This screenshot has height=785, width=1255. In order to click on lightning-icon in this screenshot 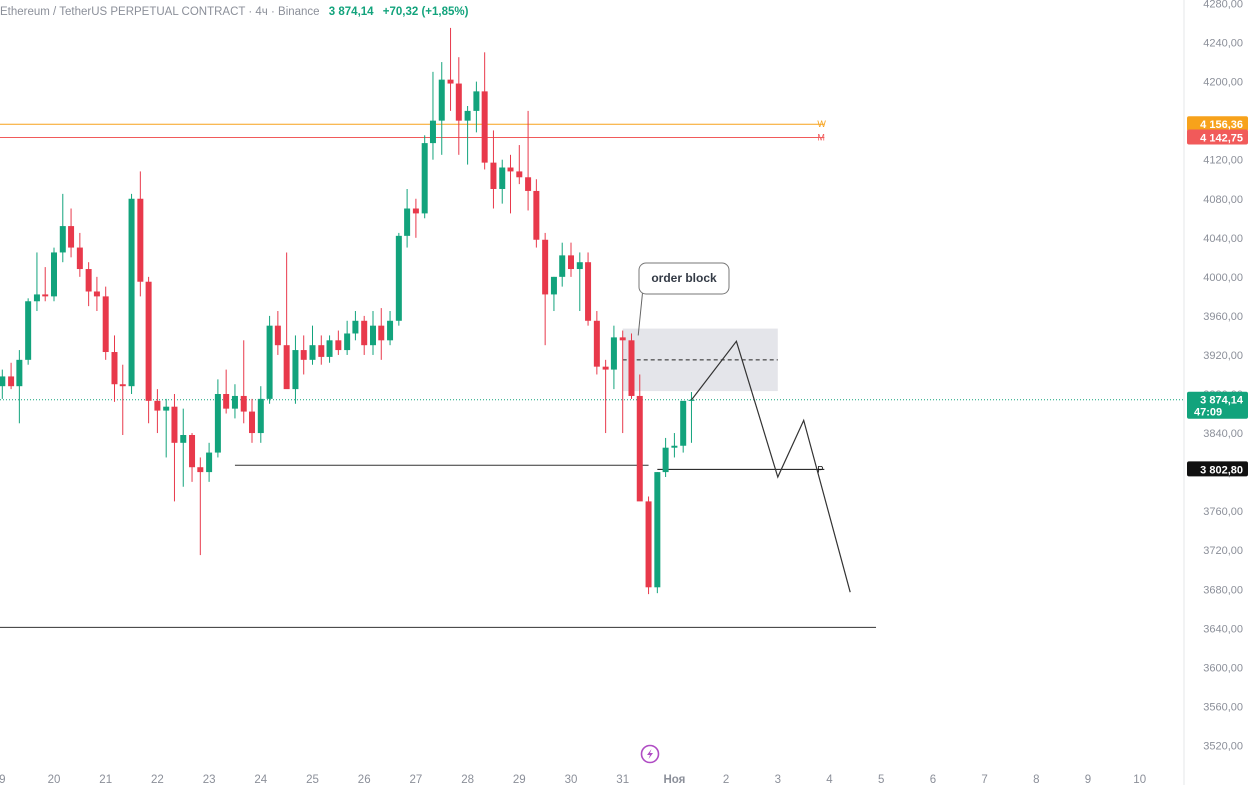, I will do `click(650, 754)`.